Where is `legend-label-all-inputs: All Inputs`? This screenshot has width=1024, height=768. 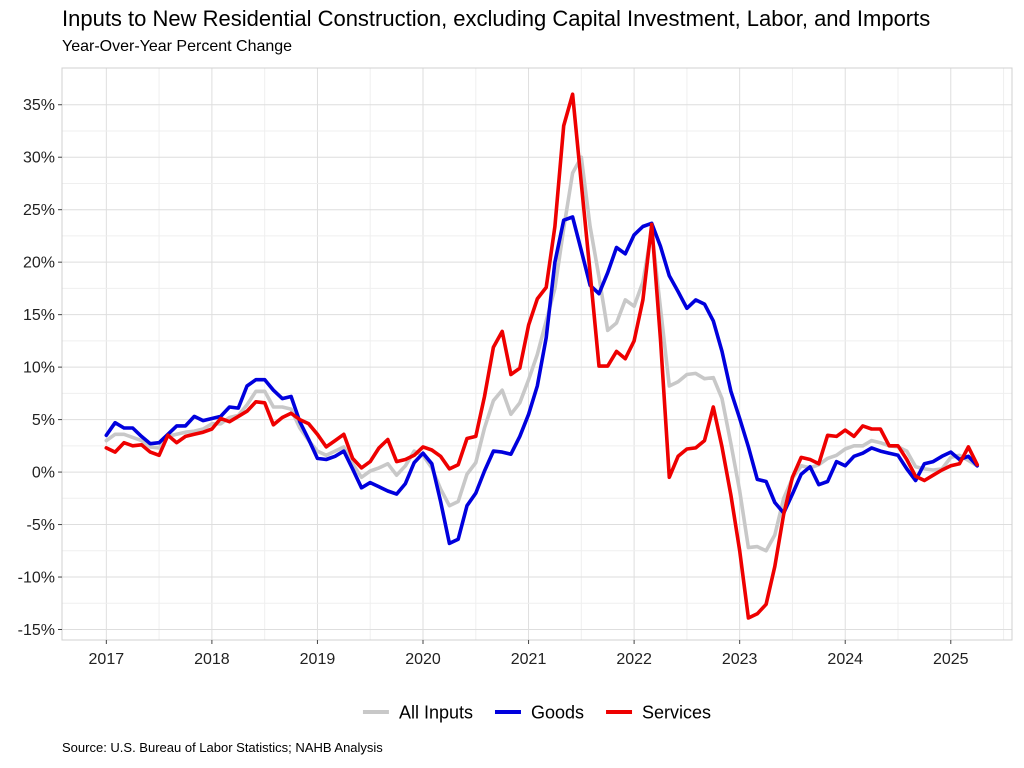
legend-label-all-inputs: All Inputs is located at coordinates (436, 713).